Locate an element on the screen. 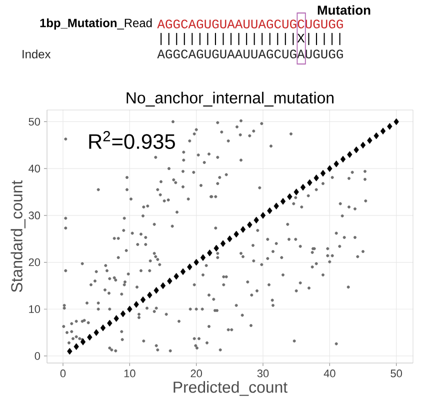 This screenshot has width=430, height=406. text: Mutation is located at coordinates (344, 10).